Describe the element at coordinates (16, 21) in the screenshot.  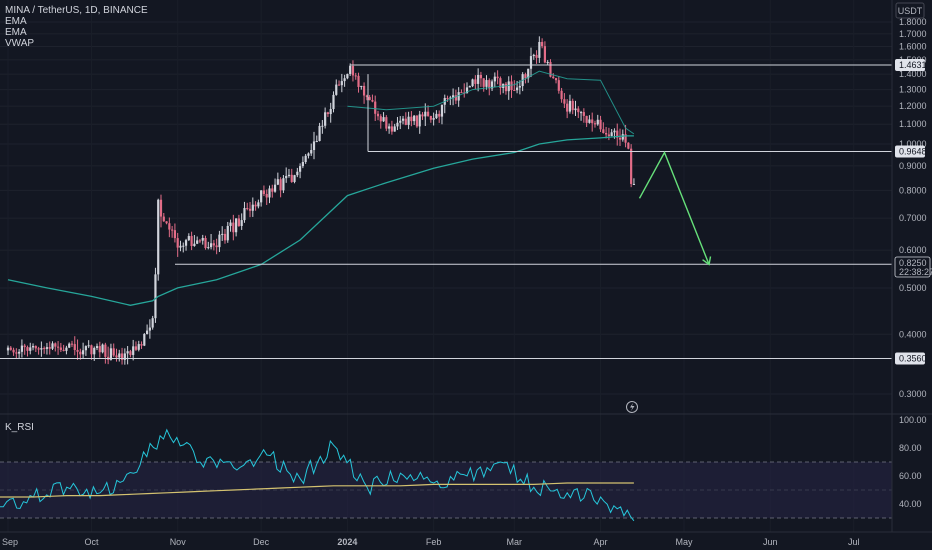
I see `indicator-ema-1: EMA` at that location.